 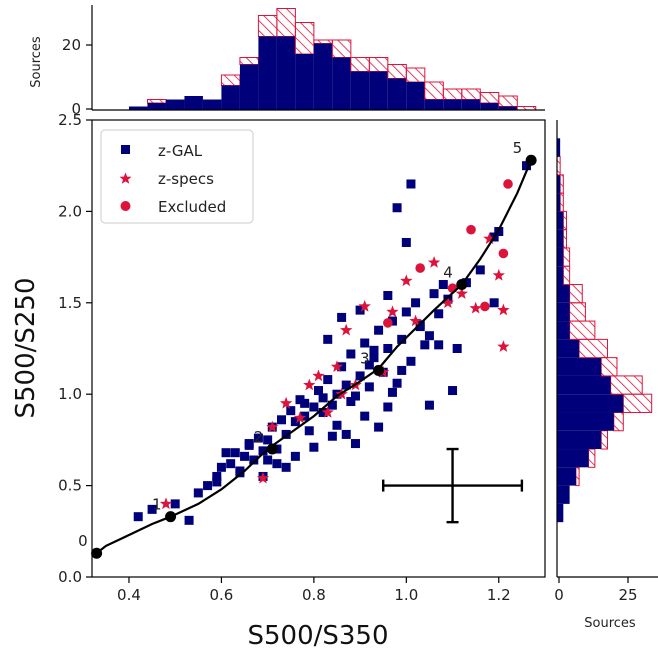 I want to click on error-bar, so click(x=453, y=485).